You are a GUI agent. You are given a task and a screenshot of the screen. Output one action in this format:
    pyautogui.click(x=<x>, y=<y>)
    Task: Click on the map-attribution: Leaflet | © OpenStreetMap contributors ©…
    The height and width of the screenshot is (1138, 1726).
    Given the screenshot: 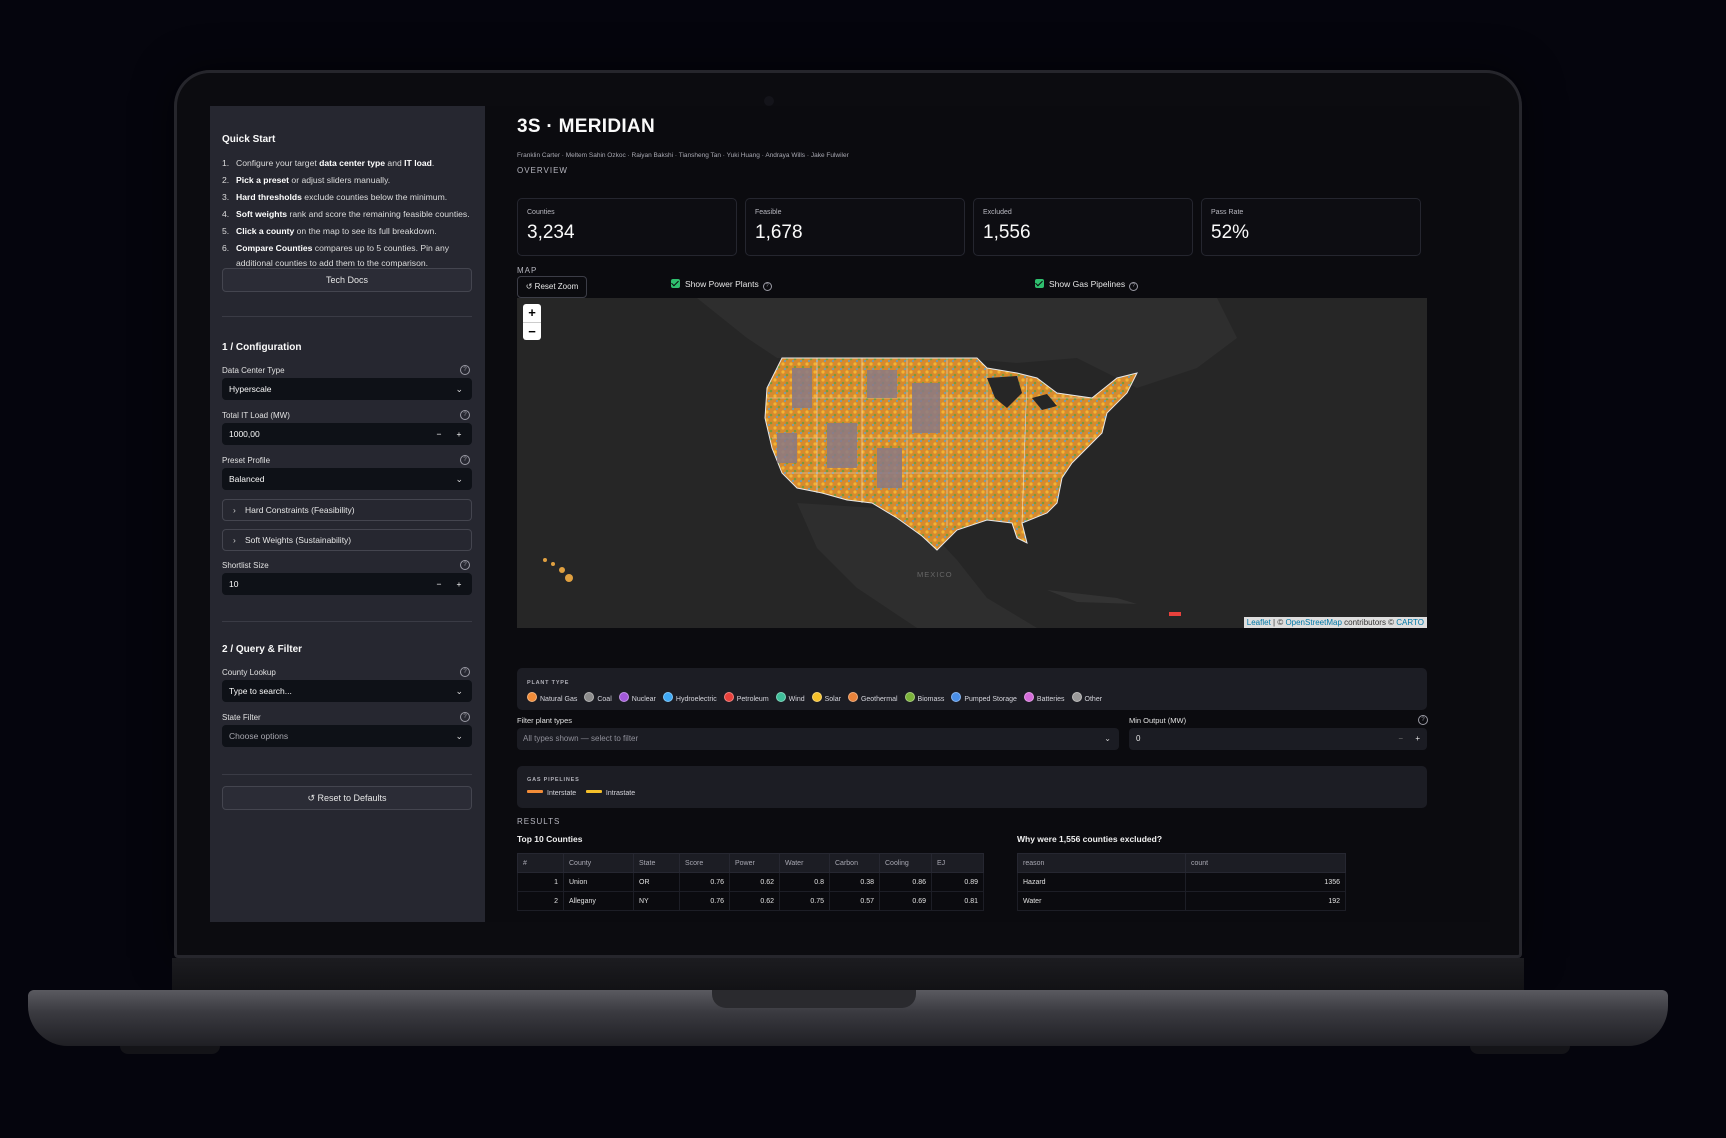 What is the action you would take?
    pyautogui.click(x=1335, y=622)
    